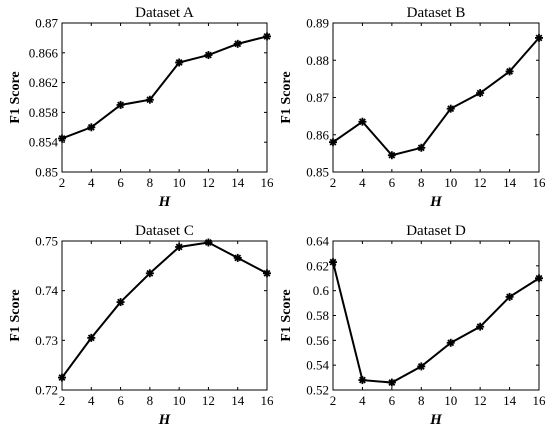  Describe the element at coordinates (317, 241) in the screenshot. I see `y-tick-label: 0.64` at that location.